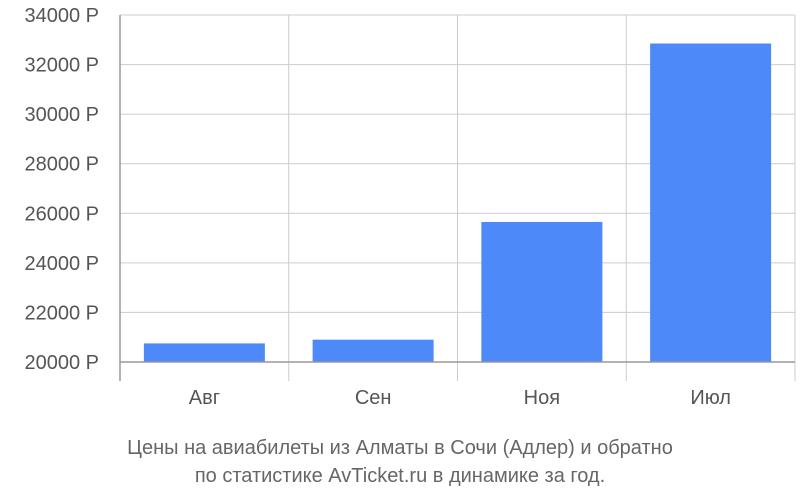 The height and width of the screenshot is (500, 800). I want to click on y-tick-label: 28000 Р, so click(61, 165).